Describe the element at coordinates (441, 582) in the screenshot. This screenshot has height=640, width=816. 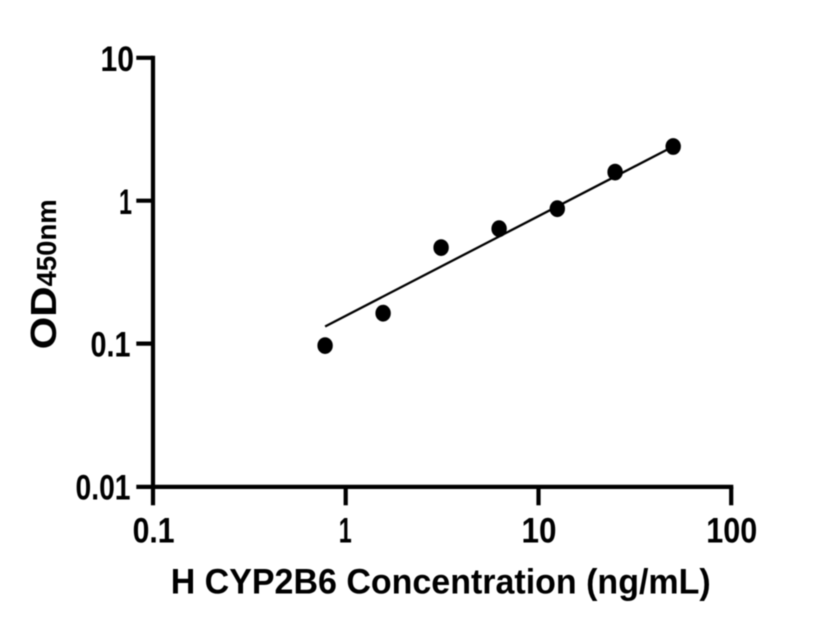
I see `svg-text: H CYP2B6 Concentration (ng/mL)` at that location.